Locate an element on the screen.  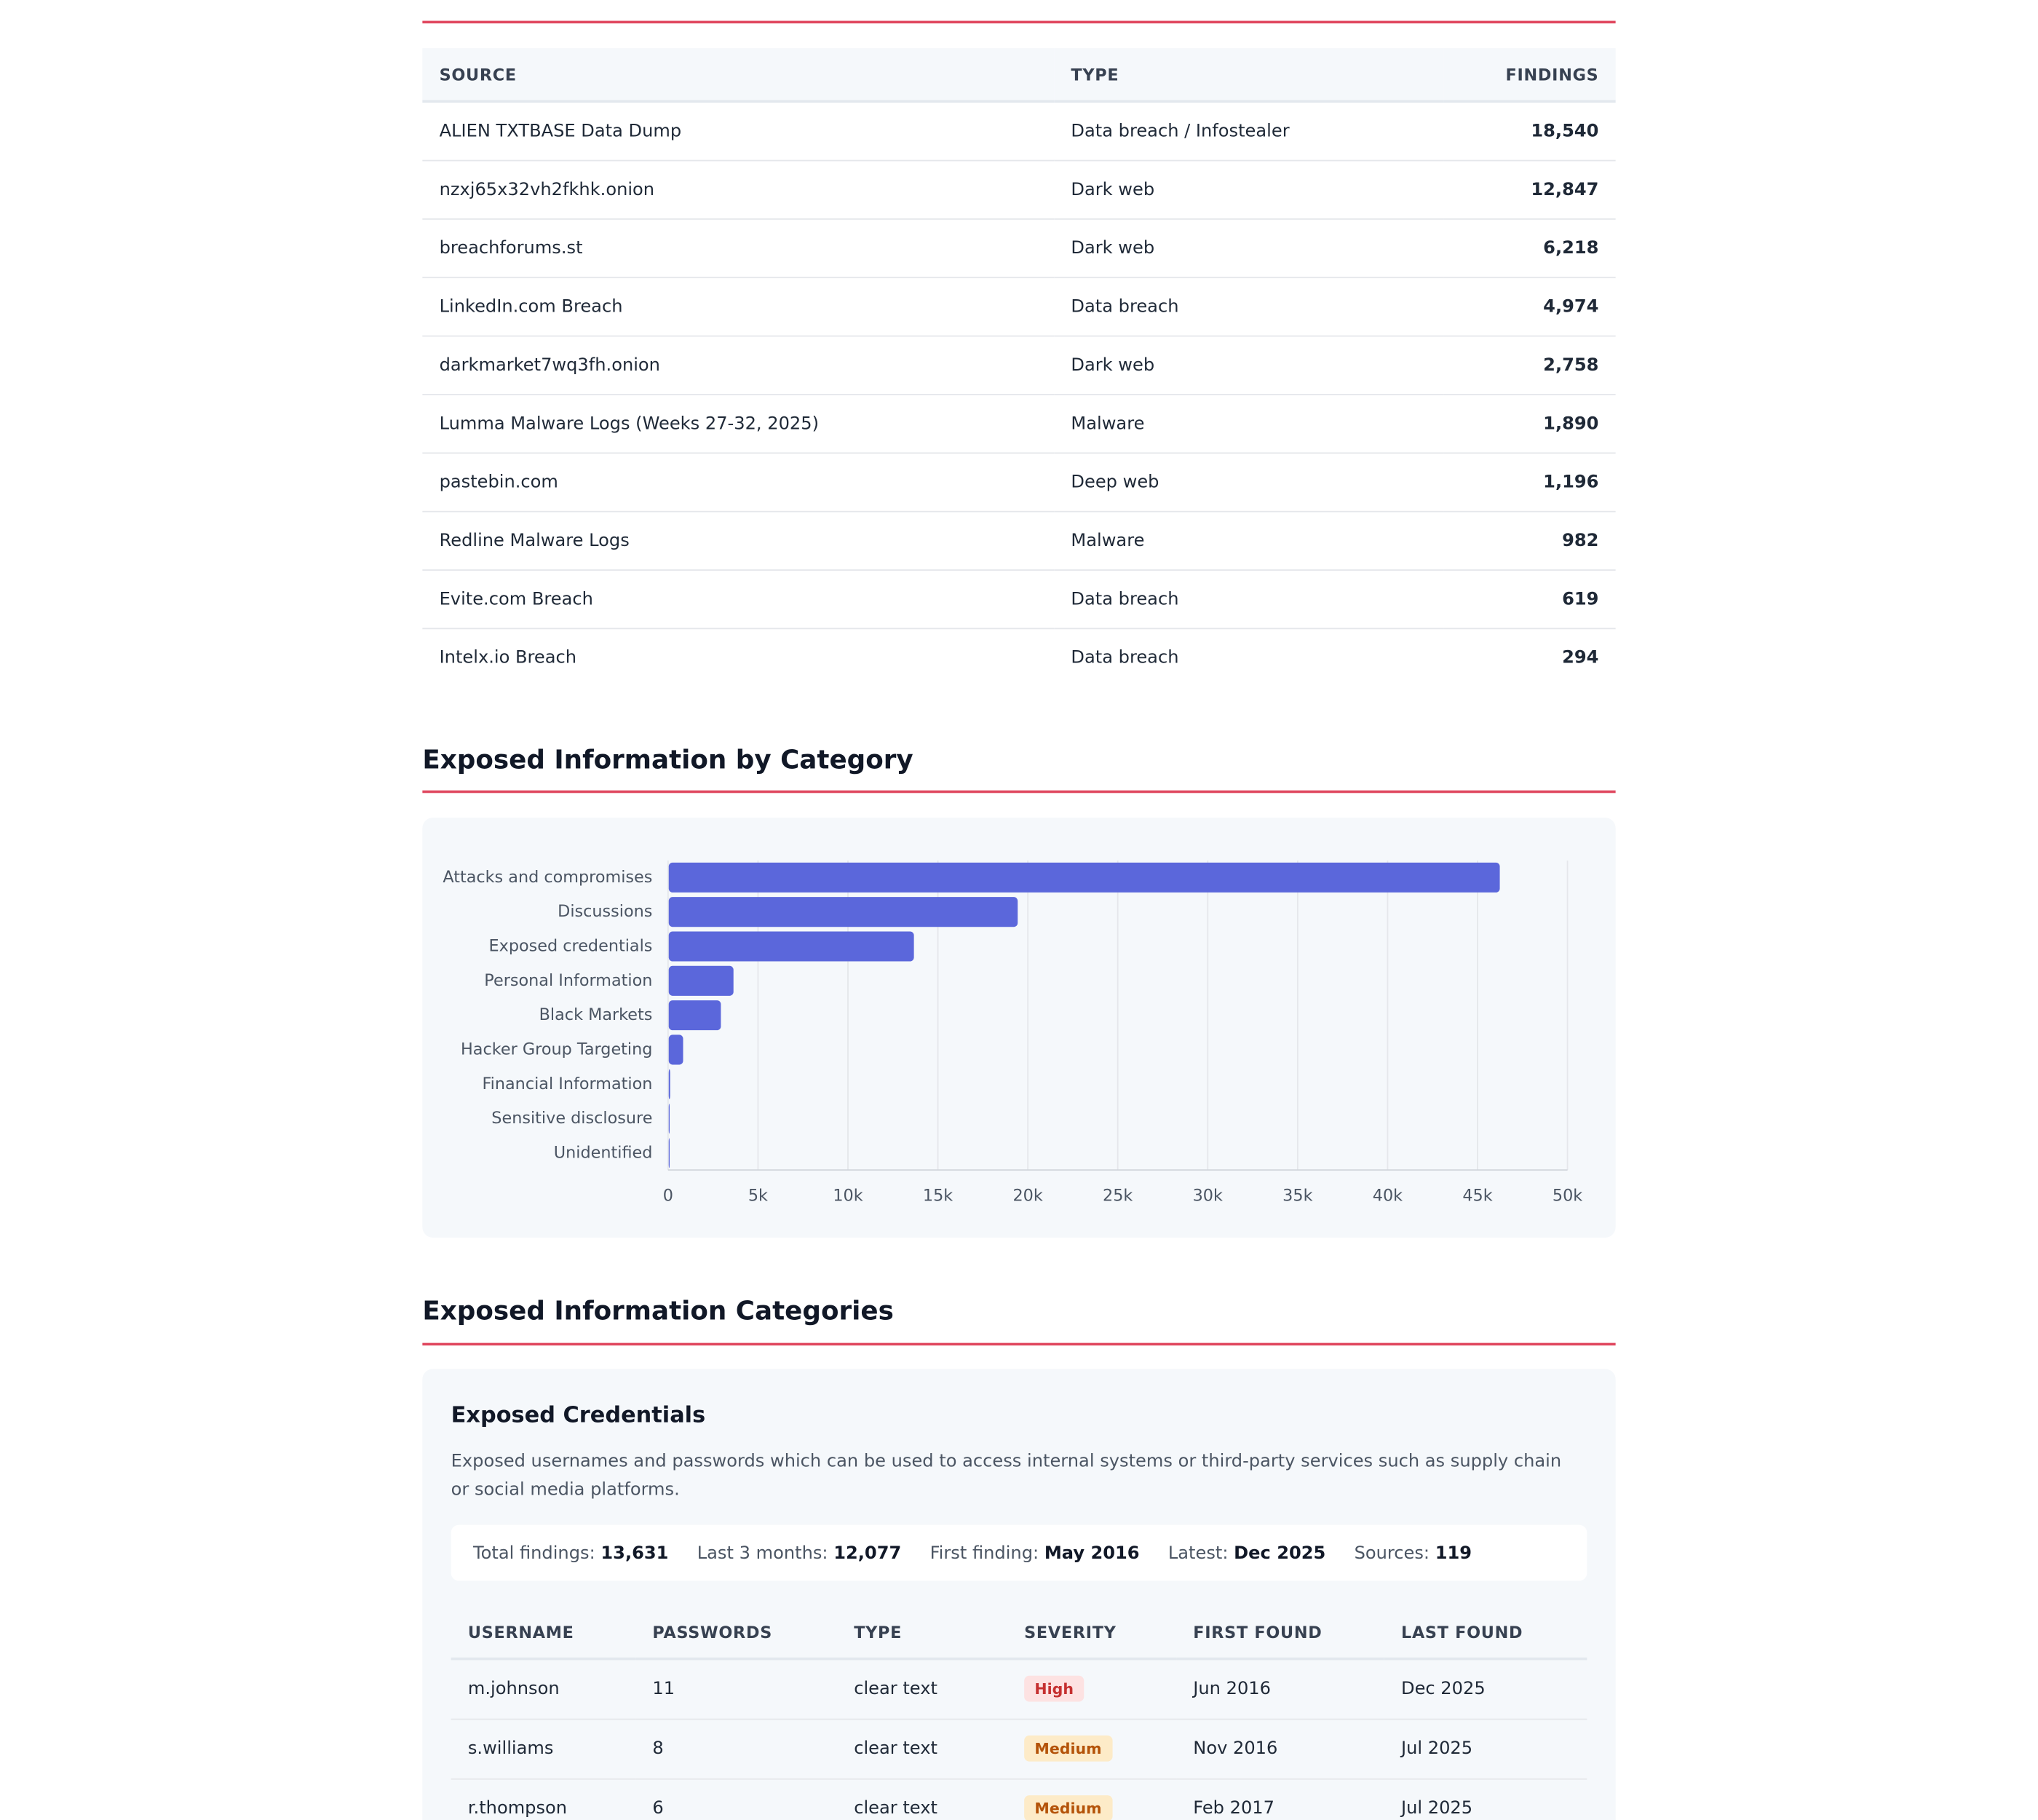
stat: Last 3 months: 12,077 is located at coordinates (800, 1553).